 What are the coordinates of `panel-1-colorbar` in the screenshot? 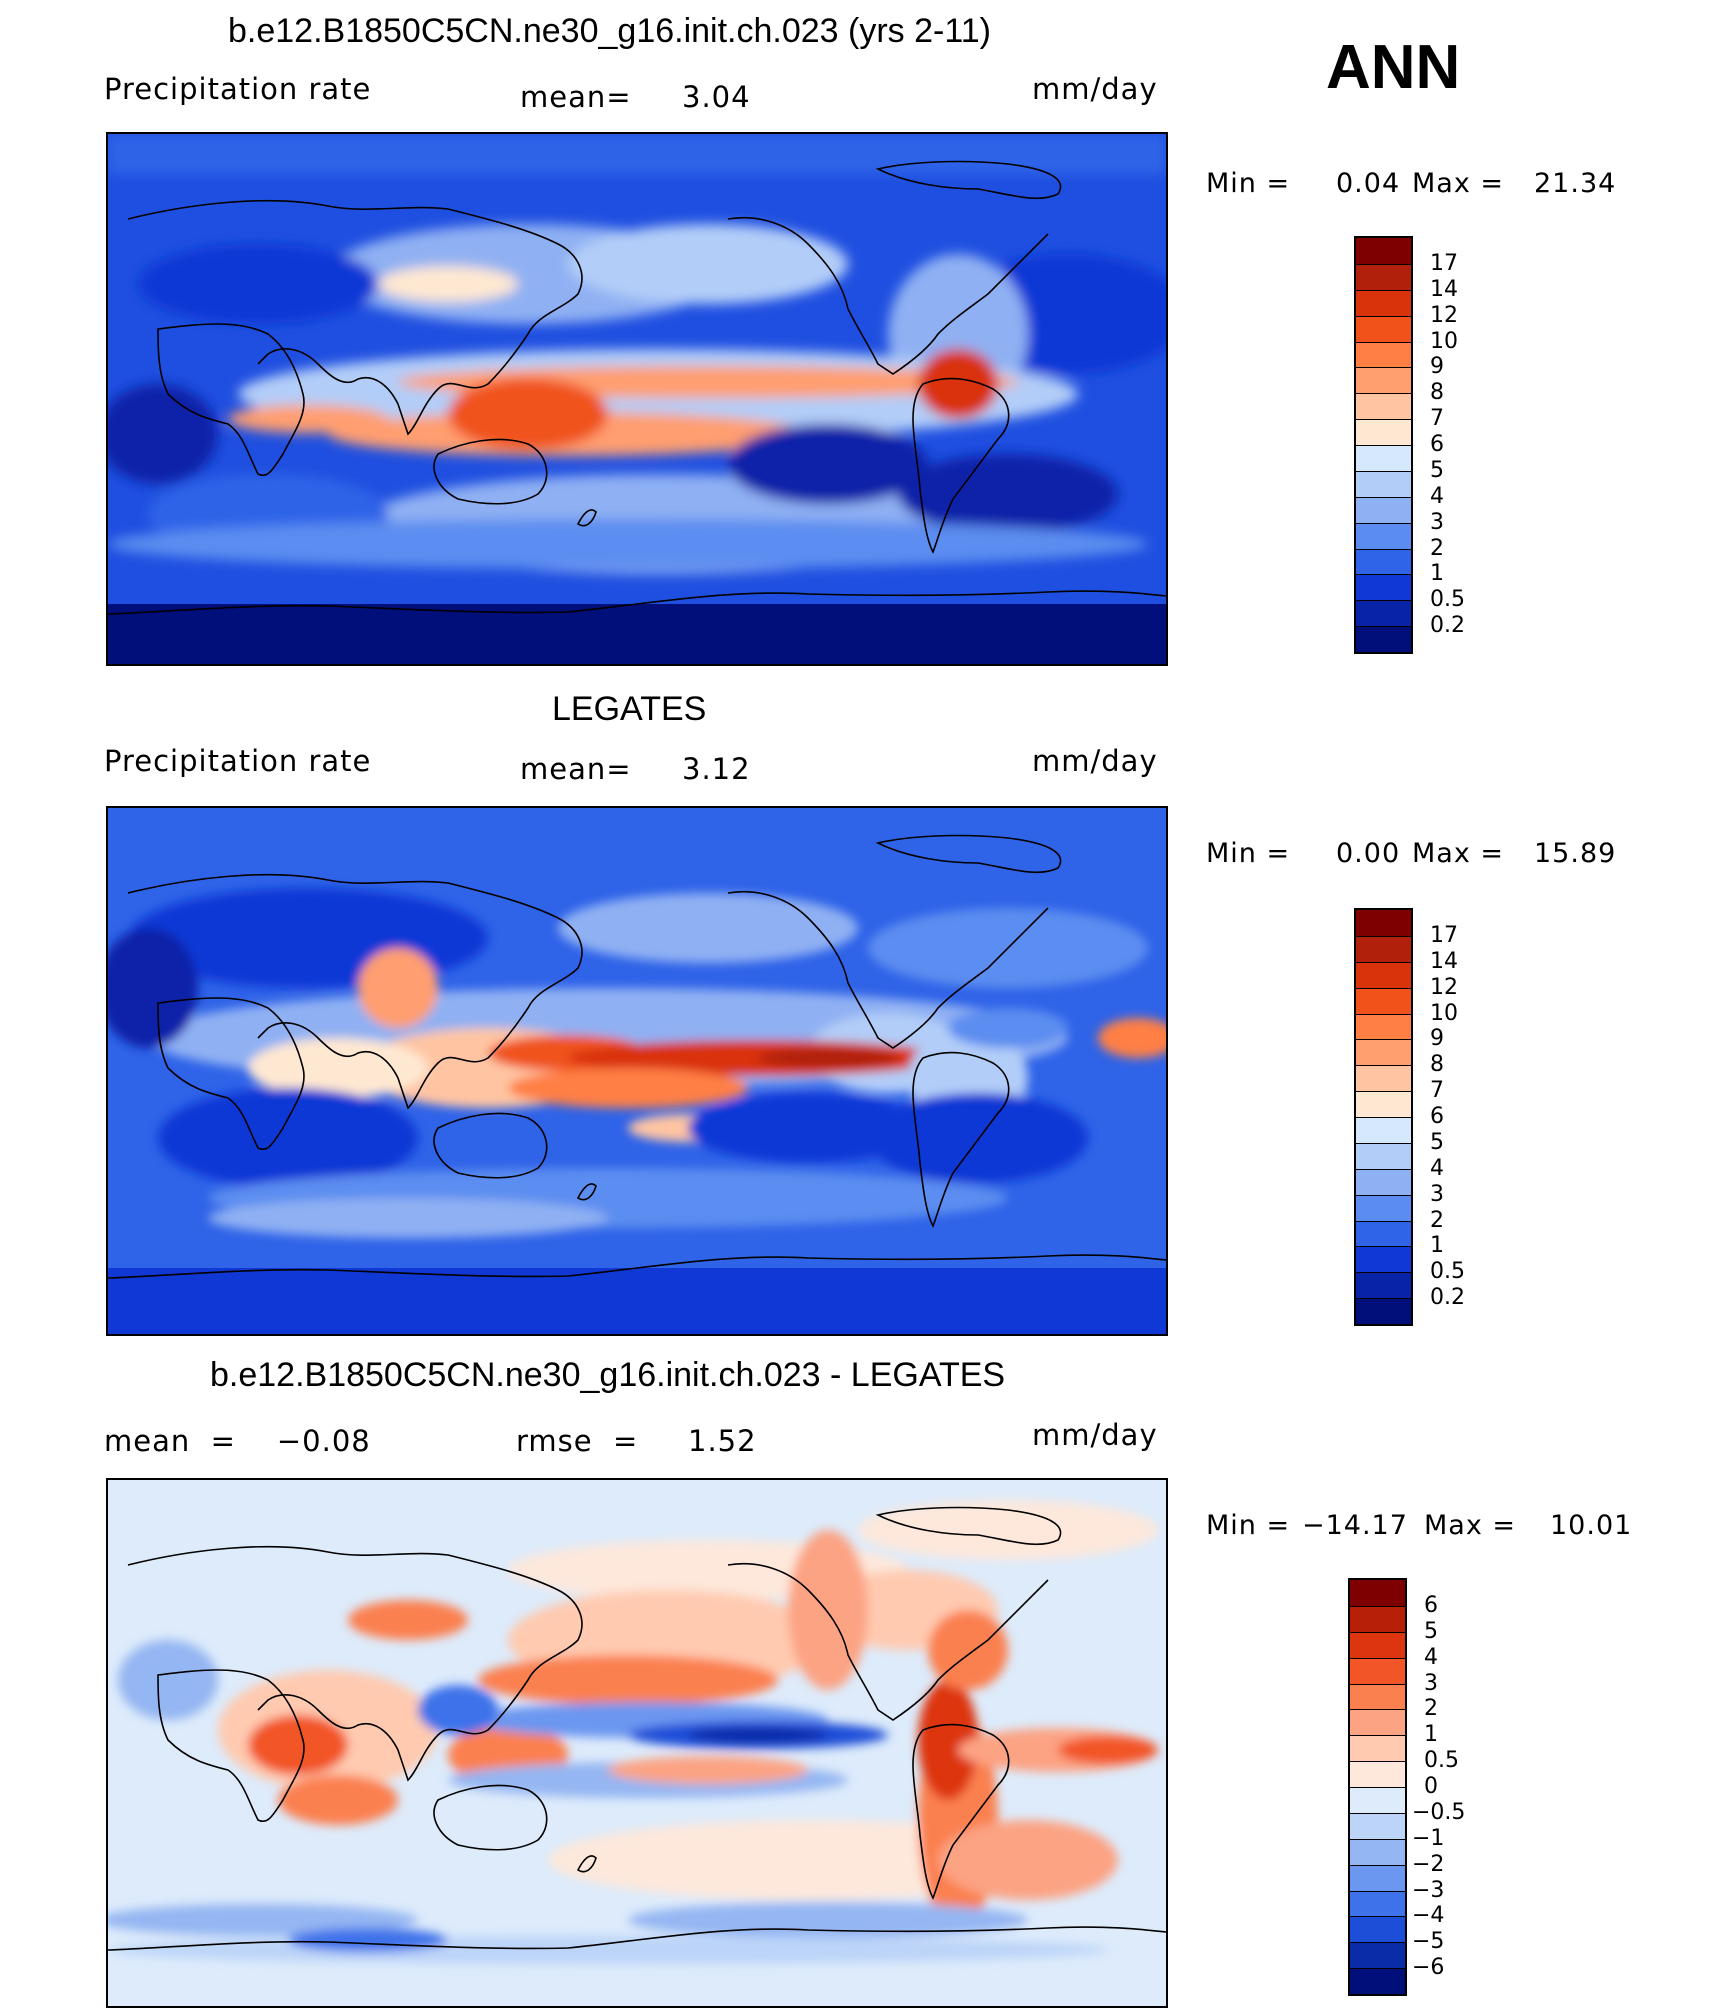 It's located at (1383, 445).